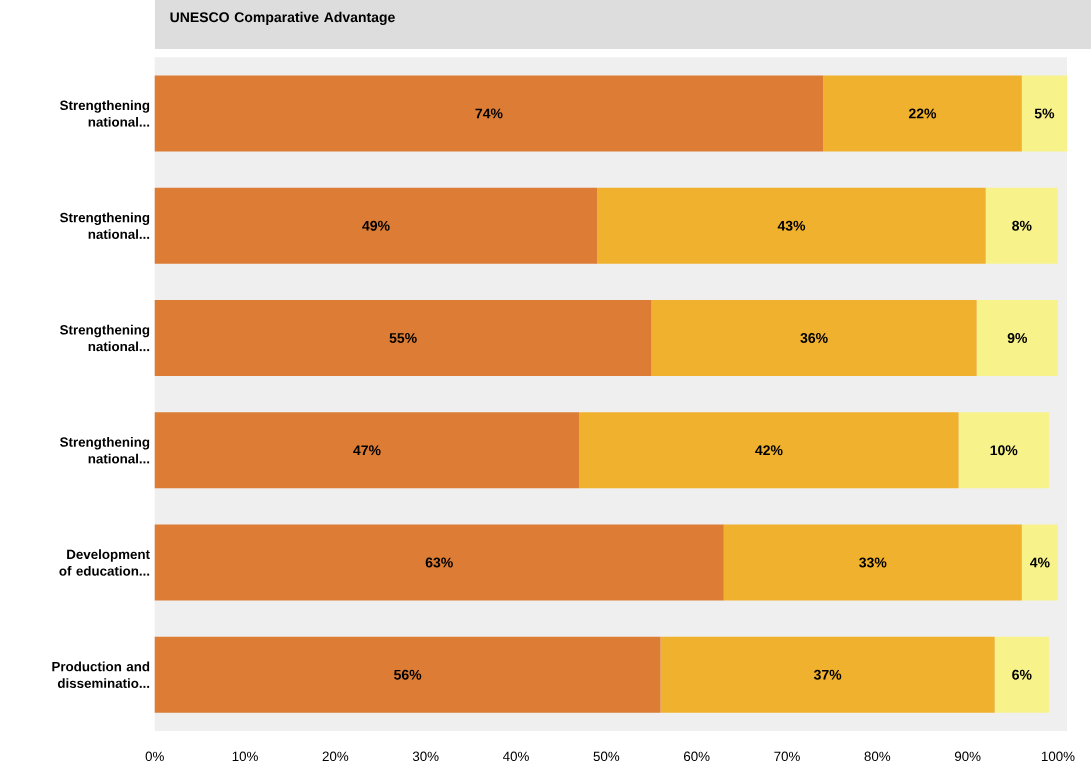  Describe the element at coordinates (408, 675) in the screenshot. I see `data-label: 56%` at that location.